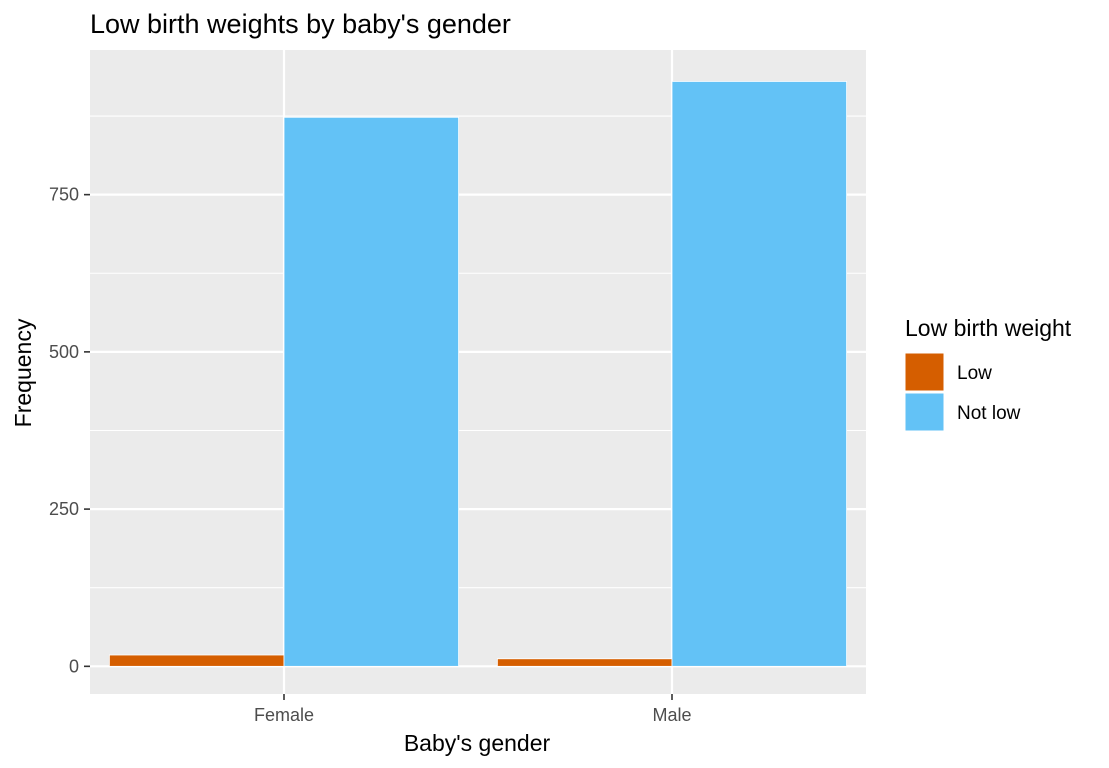  I want to click on bar-female-low, so click(197, 660).